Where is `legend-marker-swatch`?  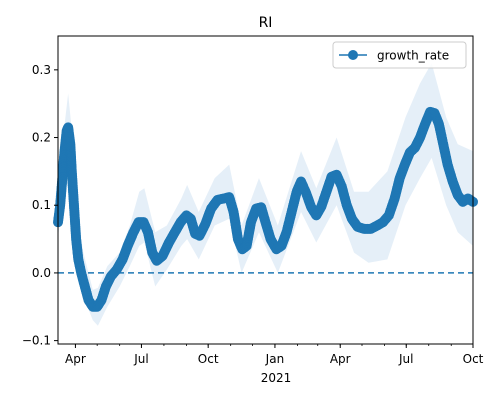
legend-marker-swatch is located at coordinates (353, 55).